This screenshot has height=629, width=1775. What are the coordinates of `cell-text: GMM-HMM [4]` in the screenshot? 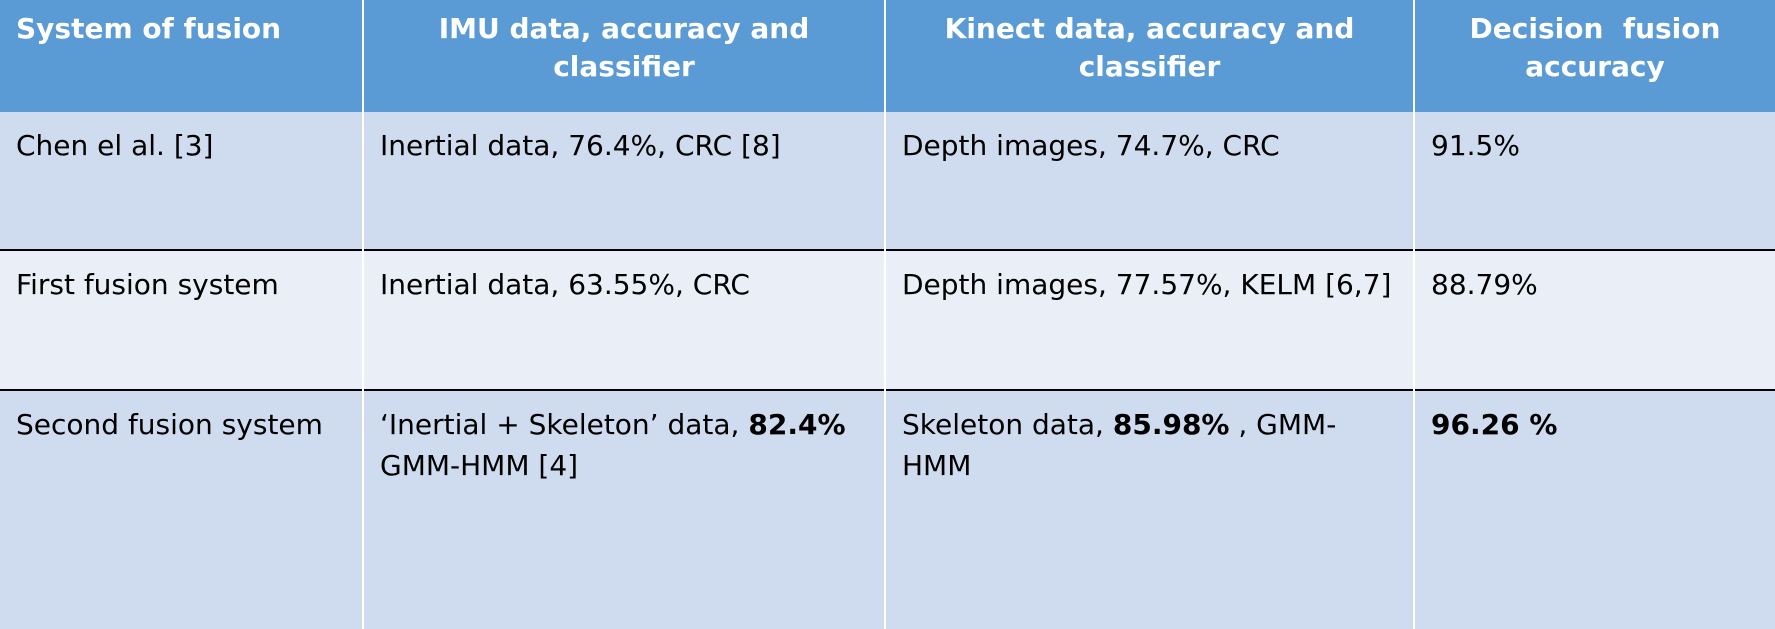 It's located at (617, 445).